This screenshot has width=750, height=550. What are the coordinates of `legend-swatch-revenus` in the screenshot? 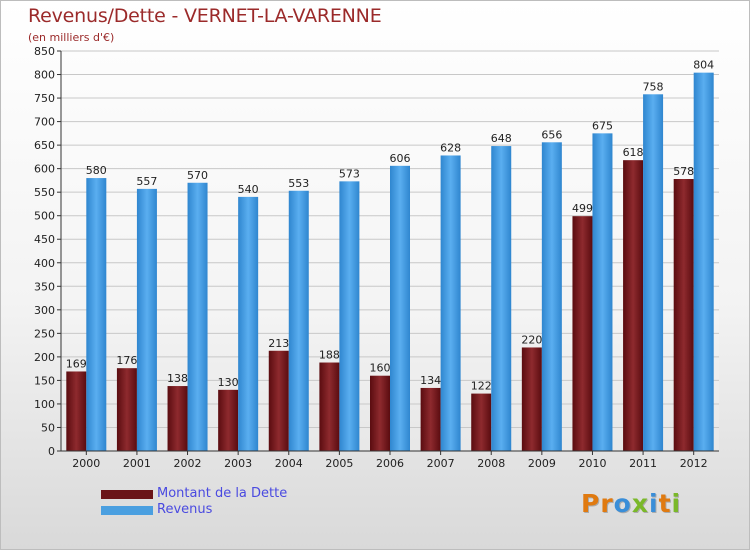 It's located at (127, 510).